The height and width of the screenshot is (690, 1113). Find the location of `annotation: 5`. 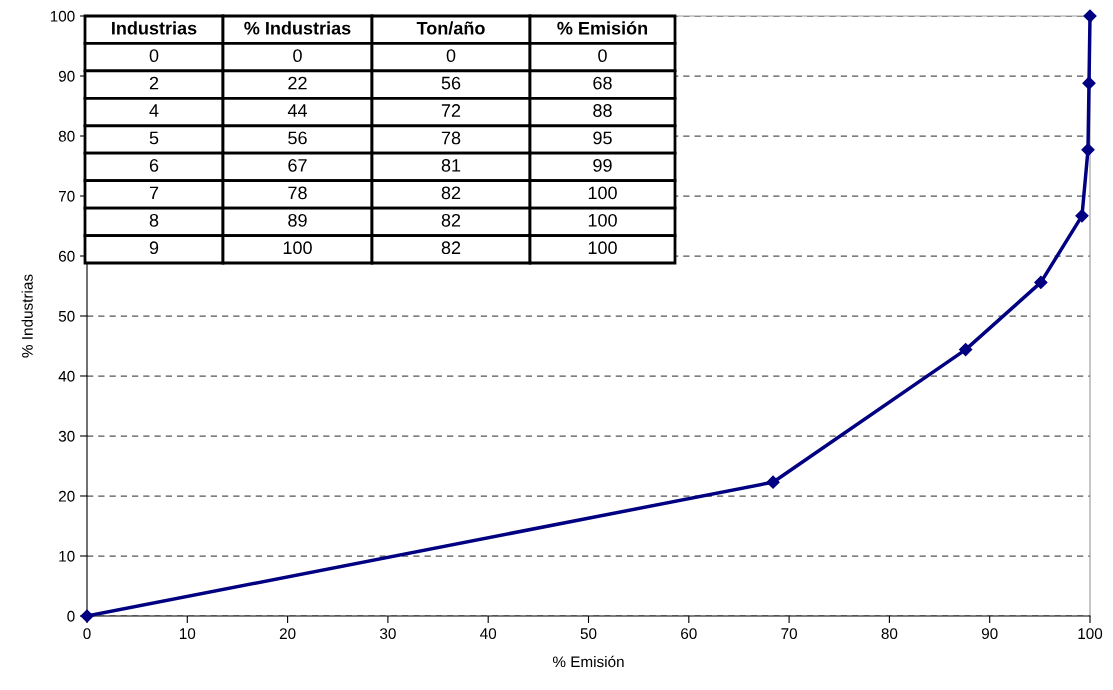

annotation: 5 is located at coordinates (154, 138).